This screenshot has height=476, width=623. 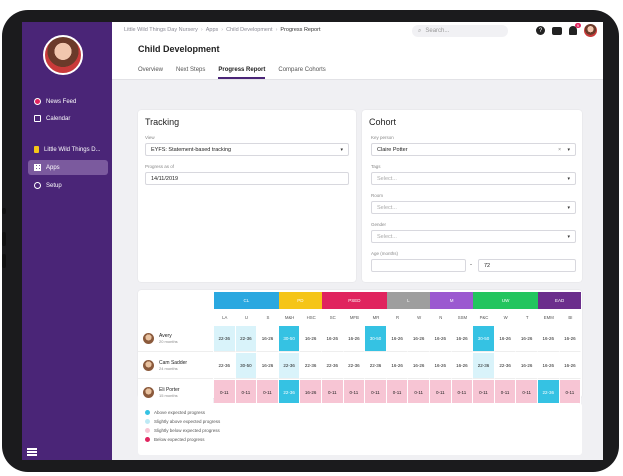 I want to click on gender-select: Select... ▾, so click(x=473, y=236).